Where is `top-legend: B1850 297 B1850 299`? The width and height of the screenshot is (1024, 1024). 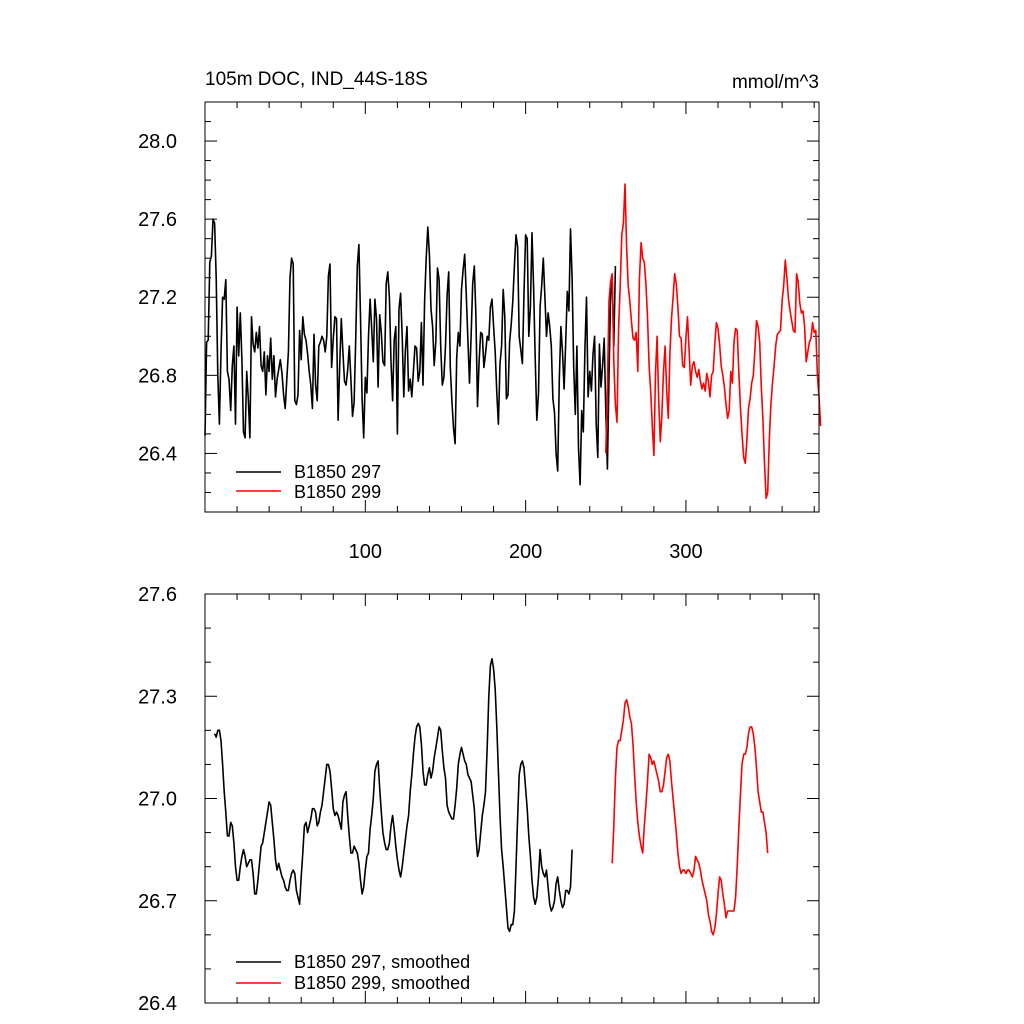 top-legend: B1850 297 B1850 299 is located at coordinates (308, 482).